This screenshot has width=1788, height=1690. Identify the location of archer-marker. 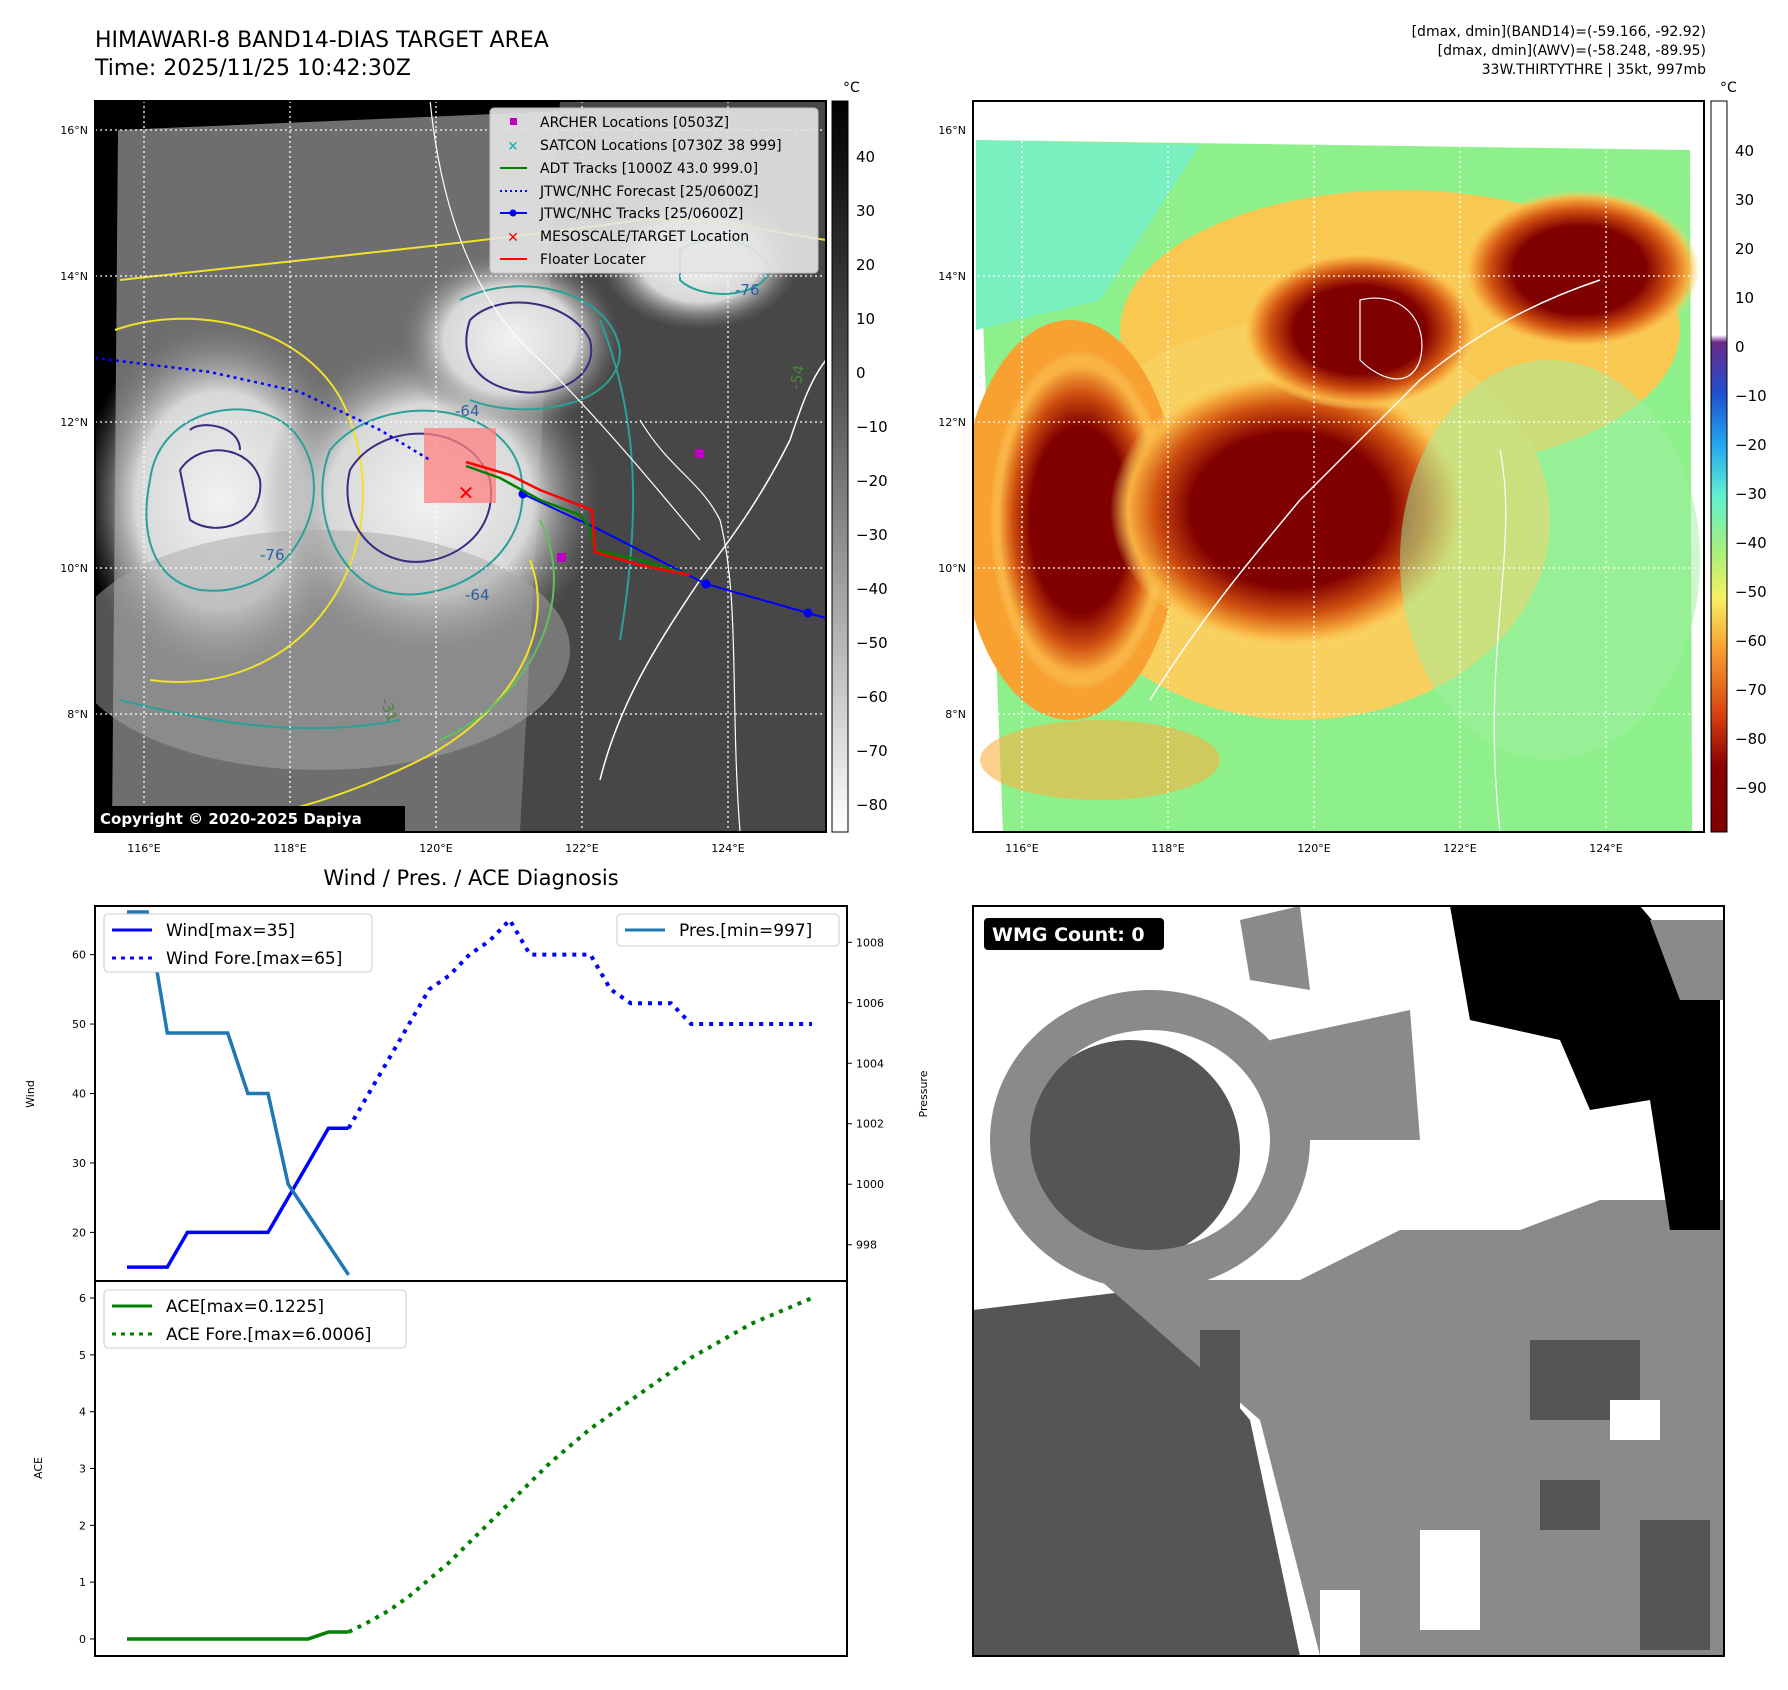
(561, 557).